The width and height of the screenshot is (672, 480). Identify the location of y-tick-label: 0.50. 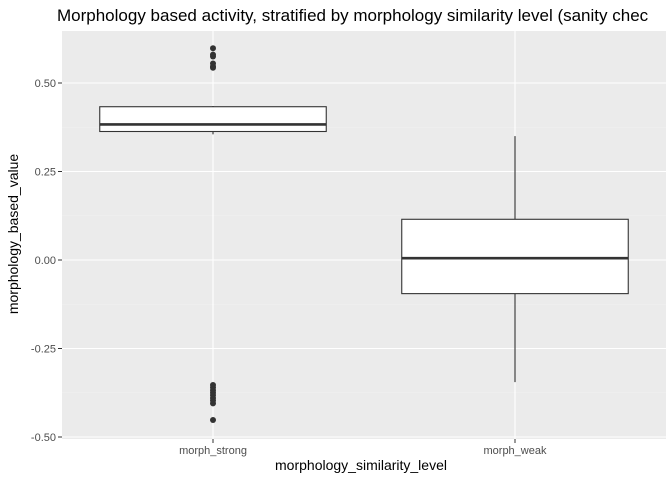
(45, 84).